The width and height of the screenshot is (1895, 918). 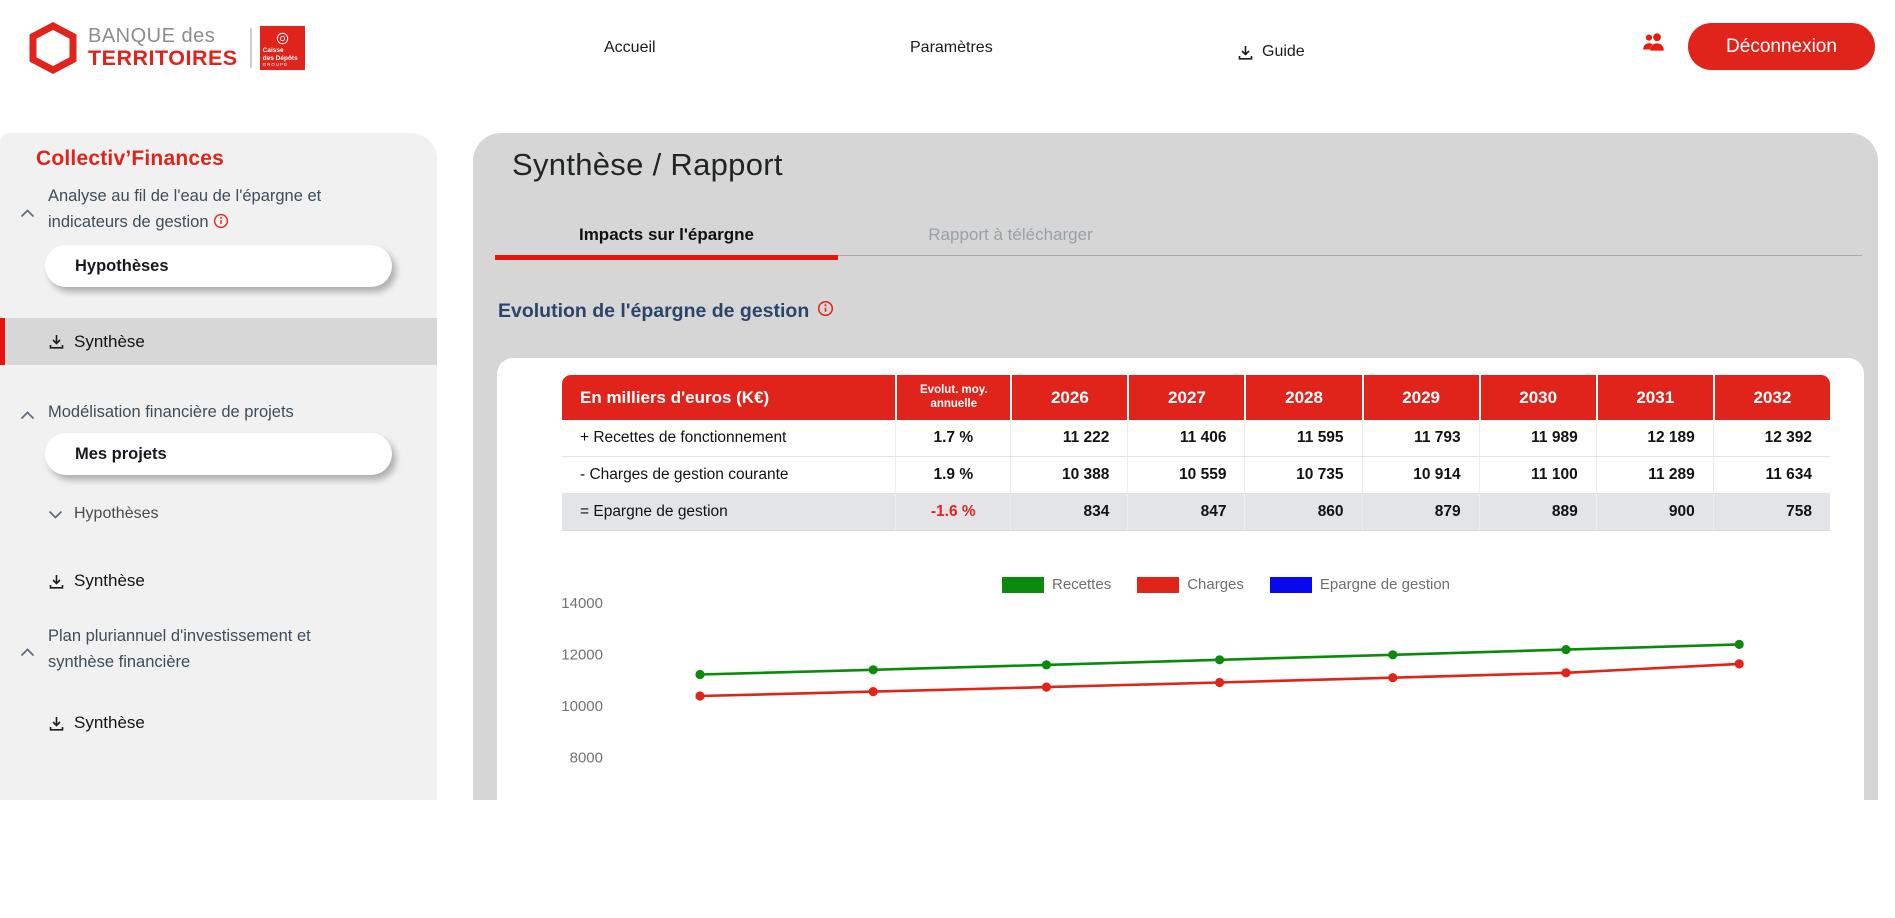 What do you see at coordinates (1303, 397) in the screenshot?
I see `year-column-header: 2028` at bounding box center [1303, 397].